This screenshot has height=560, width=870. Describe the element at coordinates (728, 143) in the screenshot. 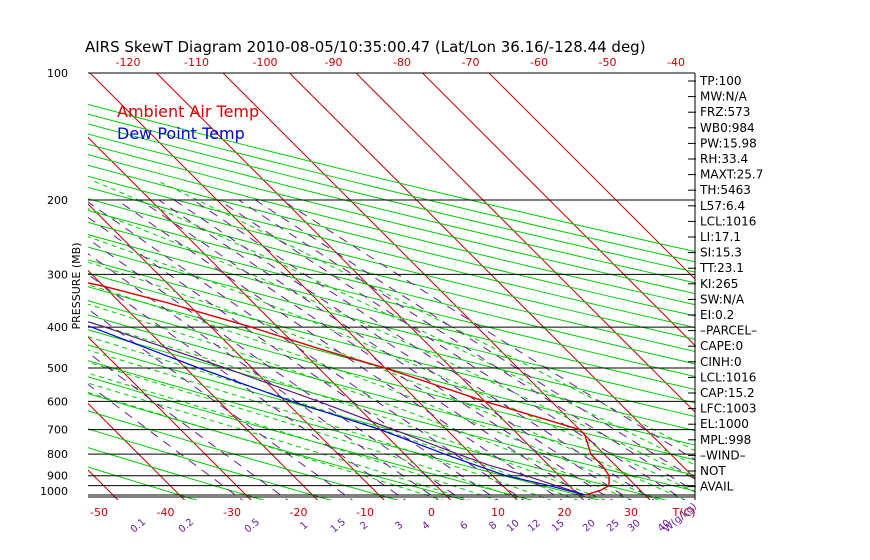

I see `index-label: PW:15.98` at that location.